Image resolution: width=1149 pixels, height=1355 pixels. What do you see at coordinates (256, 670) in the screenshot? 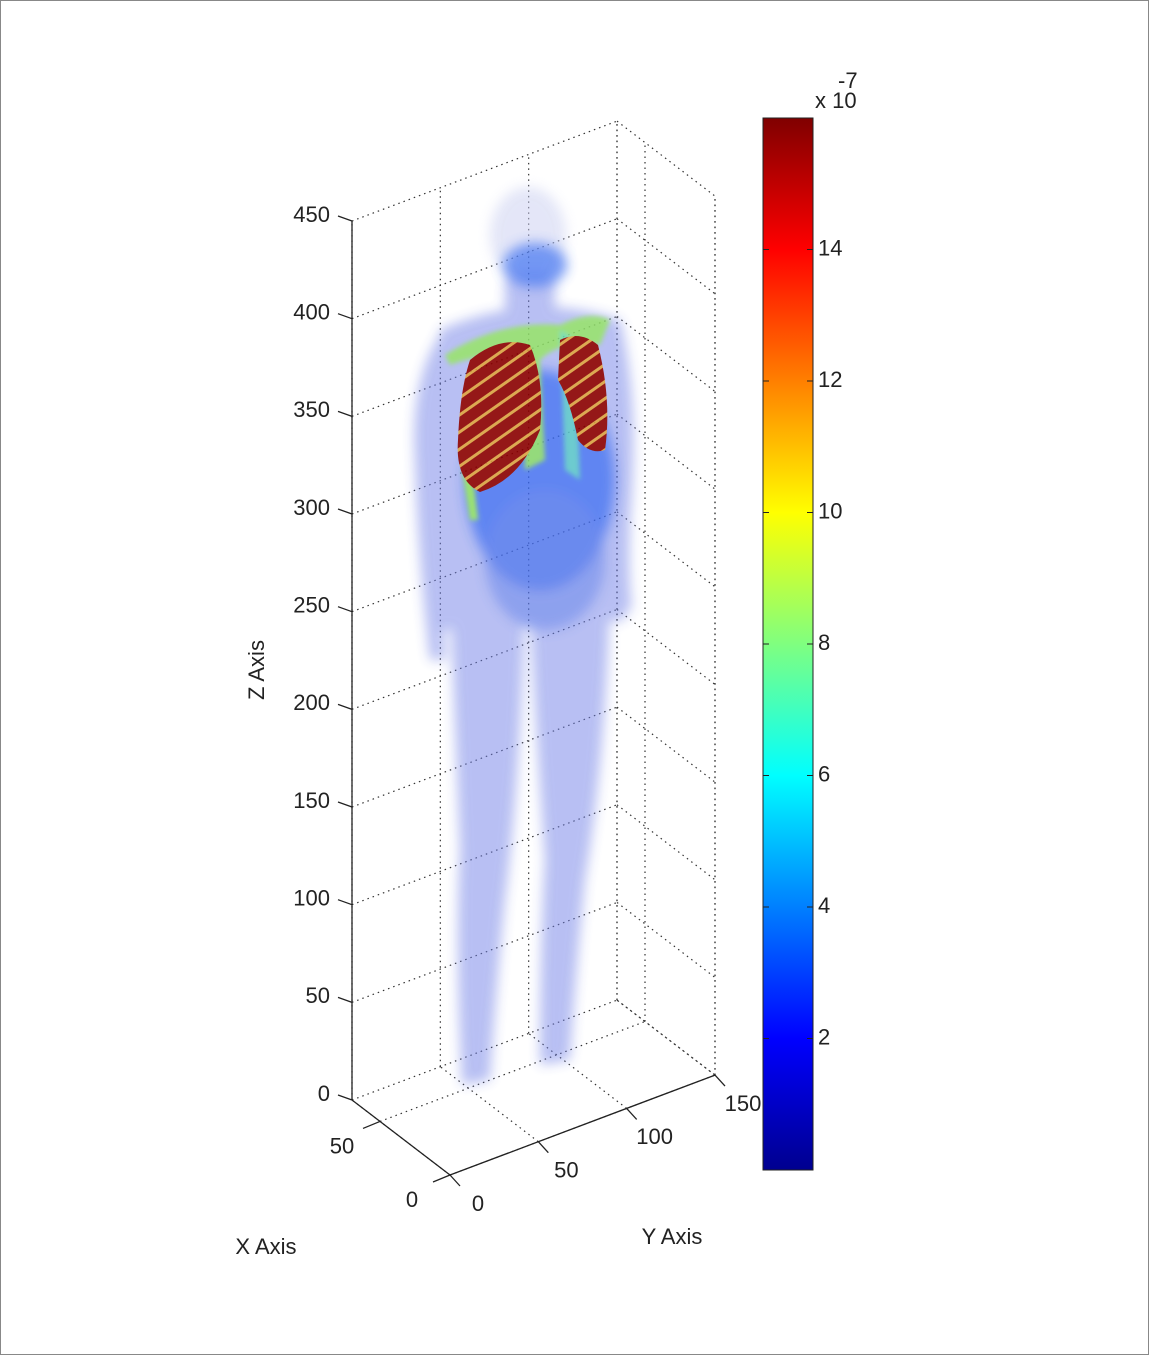
I see `z-axis-label: Z Axis` at bounding box center [256, 670].